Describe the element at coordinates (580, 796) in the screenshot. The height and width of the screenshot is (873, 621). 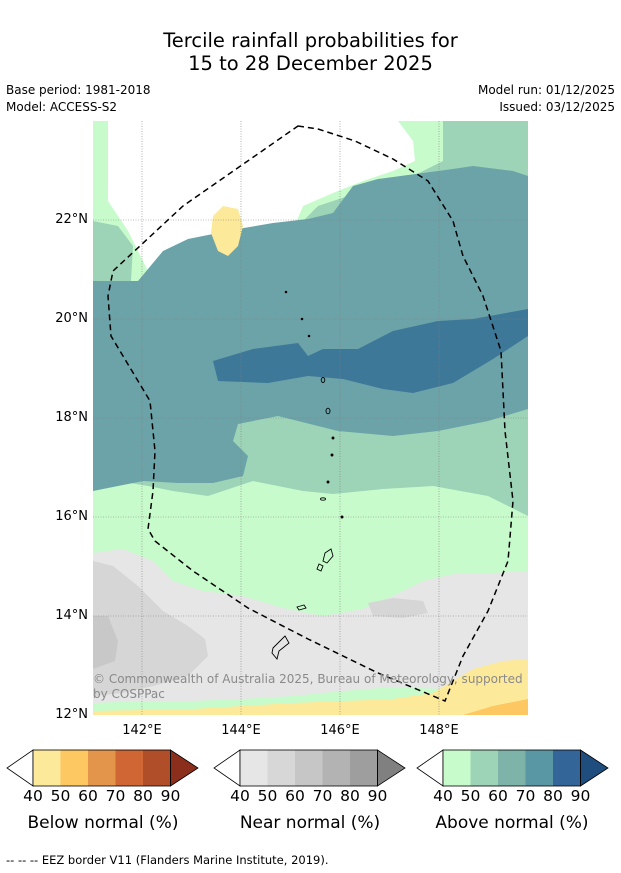
I see `cbar-above-tick-90: 90` at that location.